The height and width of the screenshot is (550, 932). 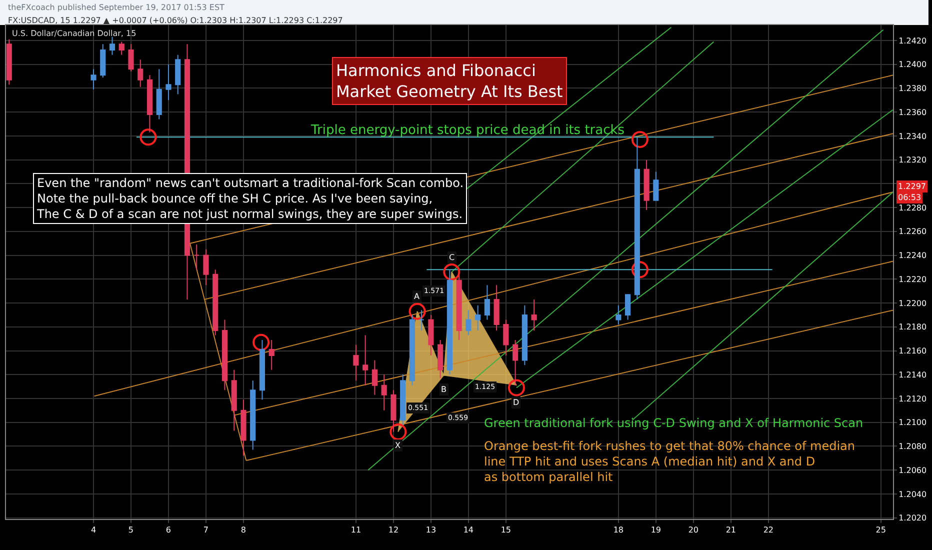 What do you see at coordinates (452, 257) in the screenshot?
I see `annotation: C` at bounding box center [452, 257].